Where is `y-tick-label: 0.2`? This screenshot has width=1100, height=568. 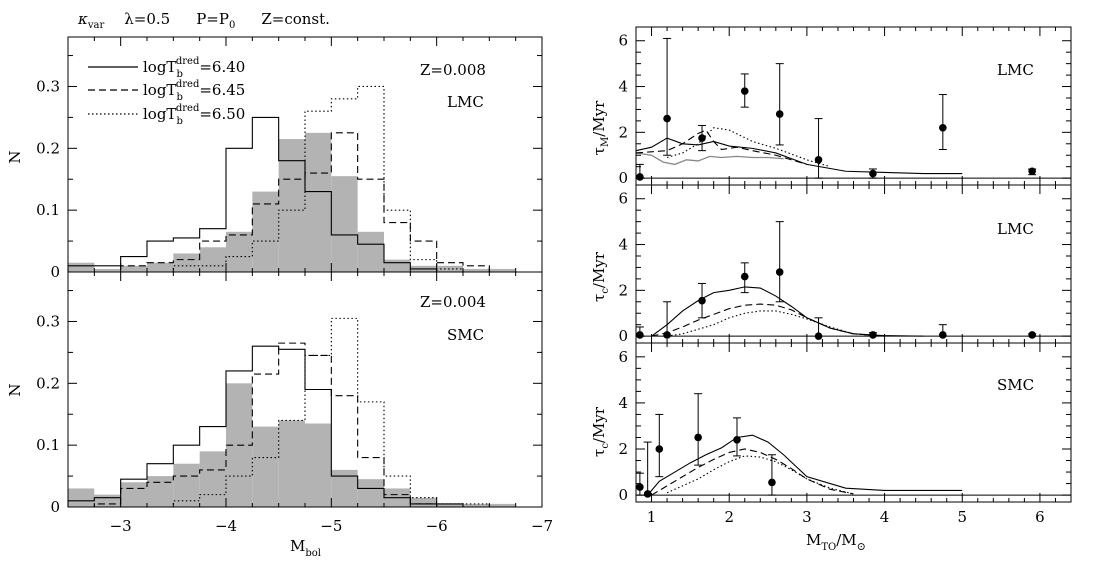
y-tick-label: 0.2 is located at coordinates (48, 148).